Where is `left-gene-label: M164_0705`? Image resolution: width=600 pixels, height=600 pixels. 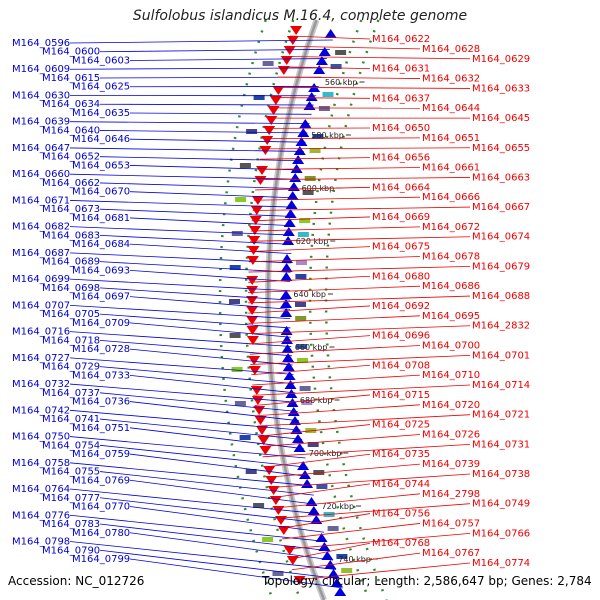 left-gene-label: M164_0705 is located at coordinates (71, 314).